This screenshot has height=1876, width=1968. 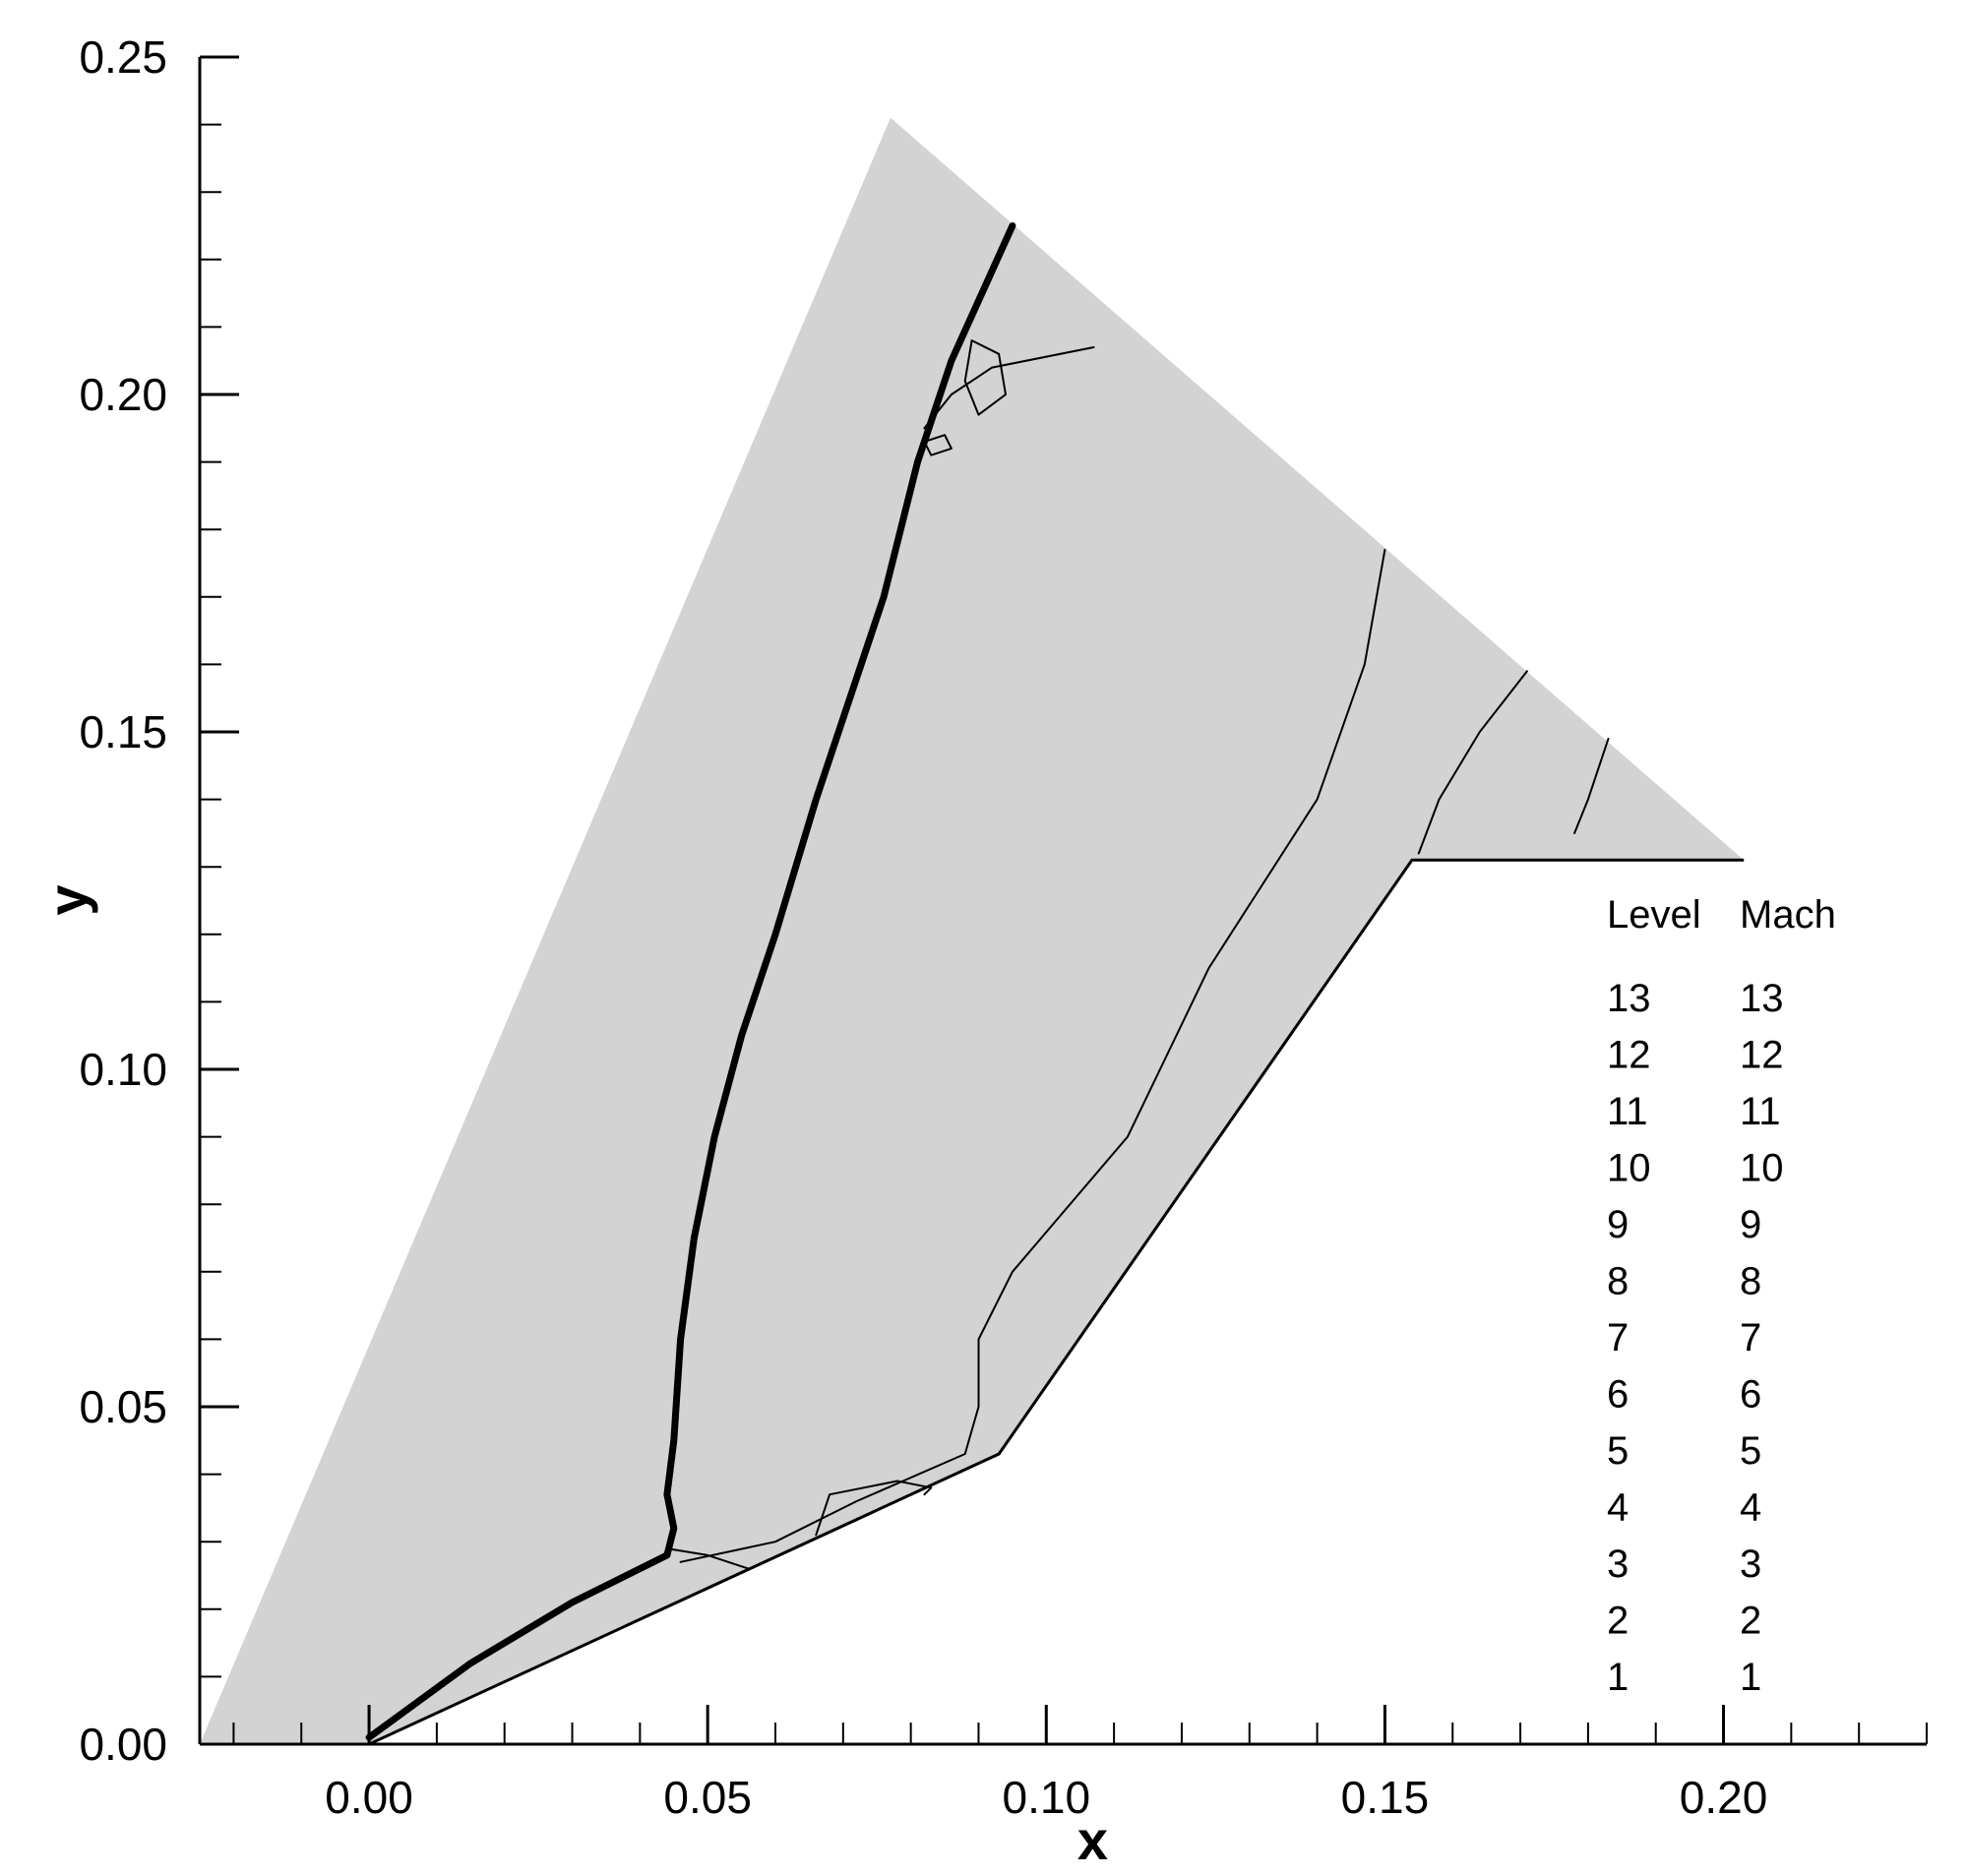 I want to click on x-axis-title: x, so click(x=1092, y=1840).